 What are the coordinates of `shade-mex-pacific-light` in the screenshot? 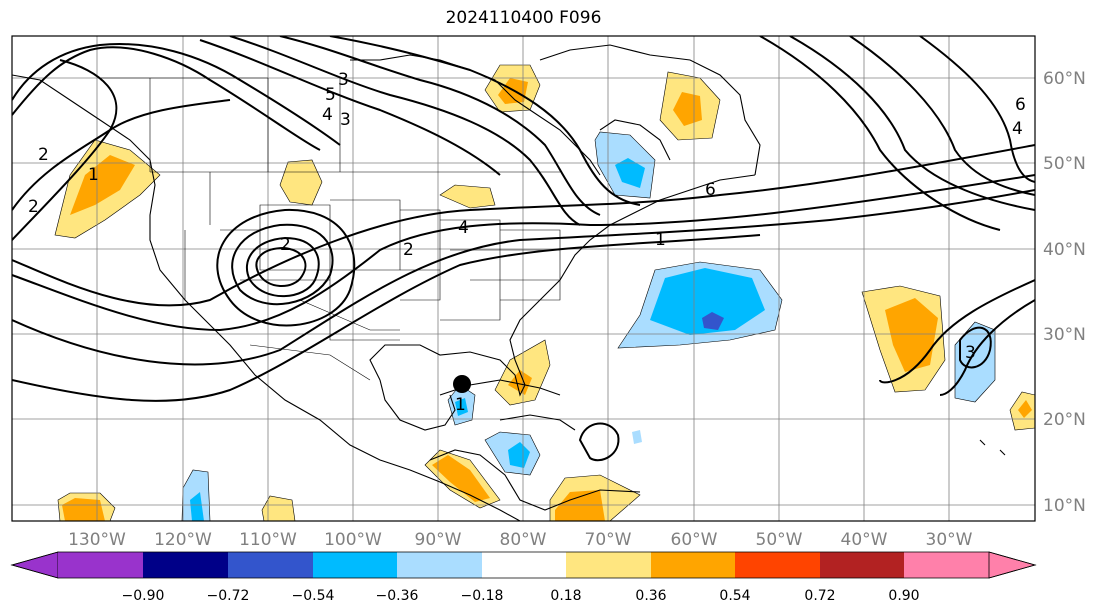 It's located at (278, 508).